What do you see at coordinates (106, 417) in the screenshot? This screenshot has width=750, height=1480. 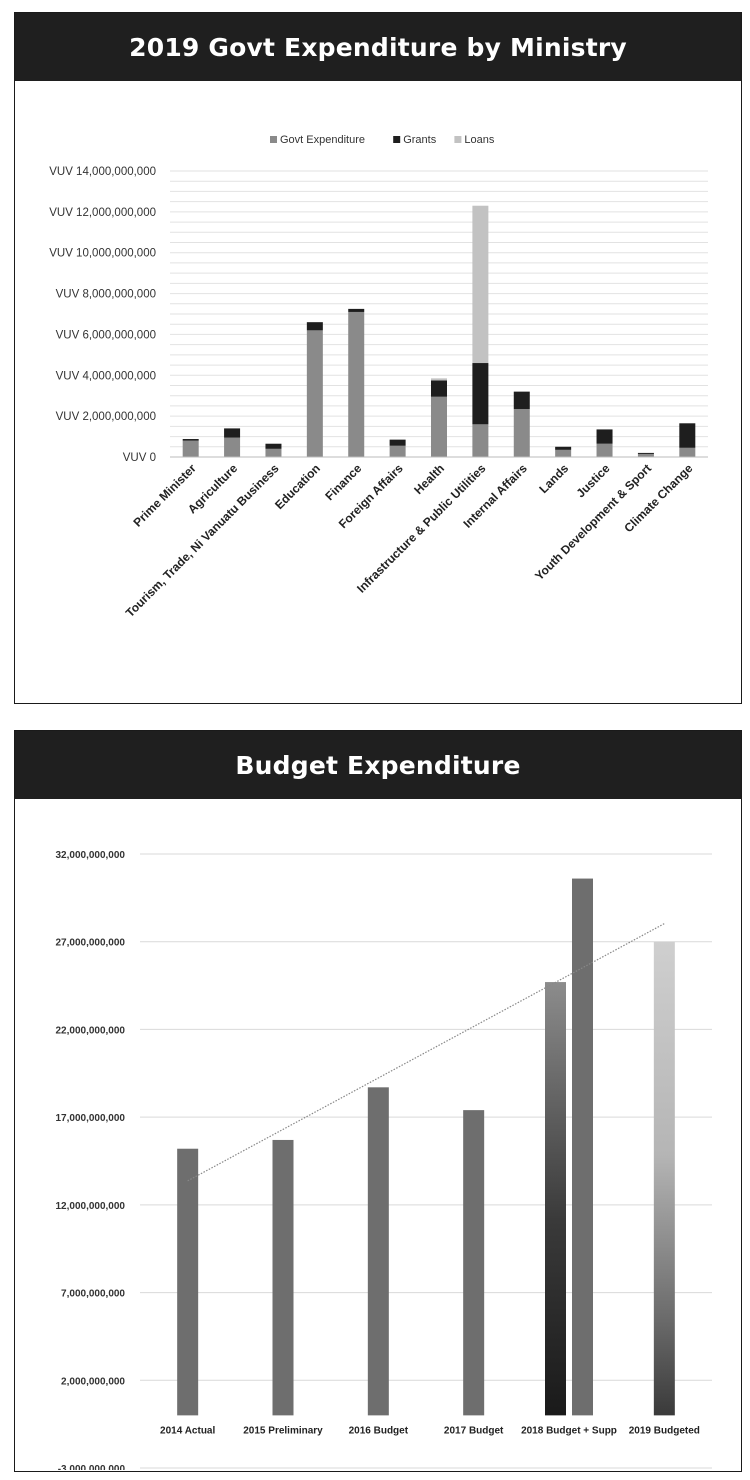 I see `y-tick-label: VUV 2,000,000,000` at bounding box center [106, 417].